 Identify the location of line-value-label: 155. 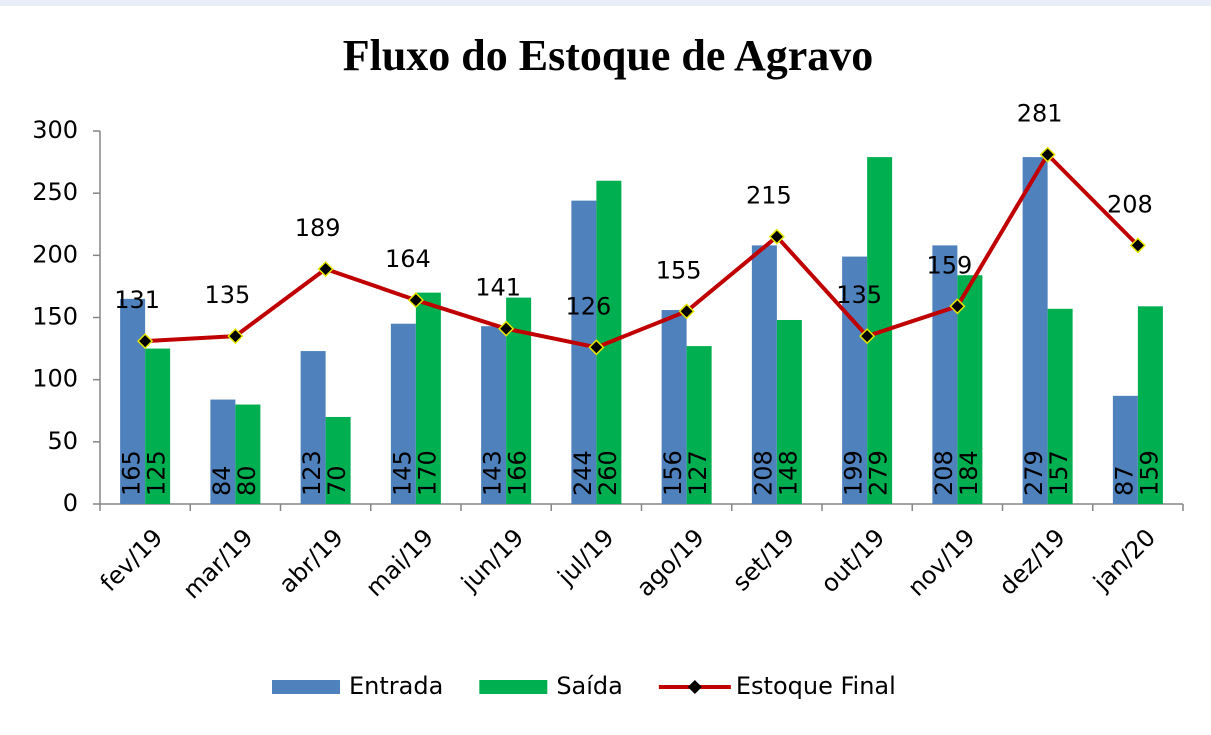
(679, 270).